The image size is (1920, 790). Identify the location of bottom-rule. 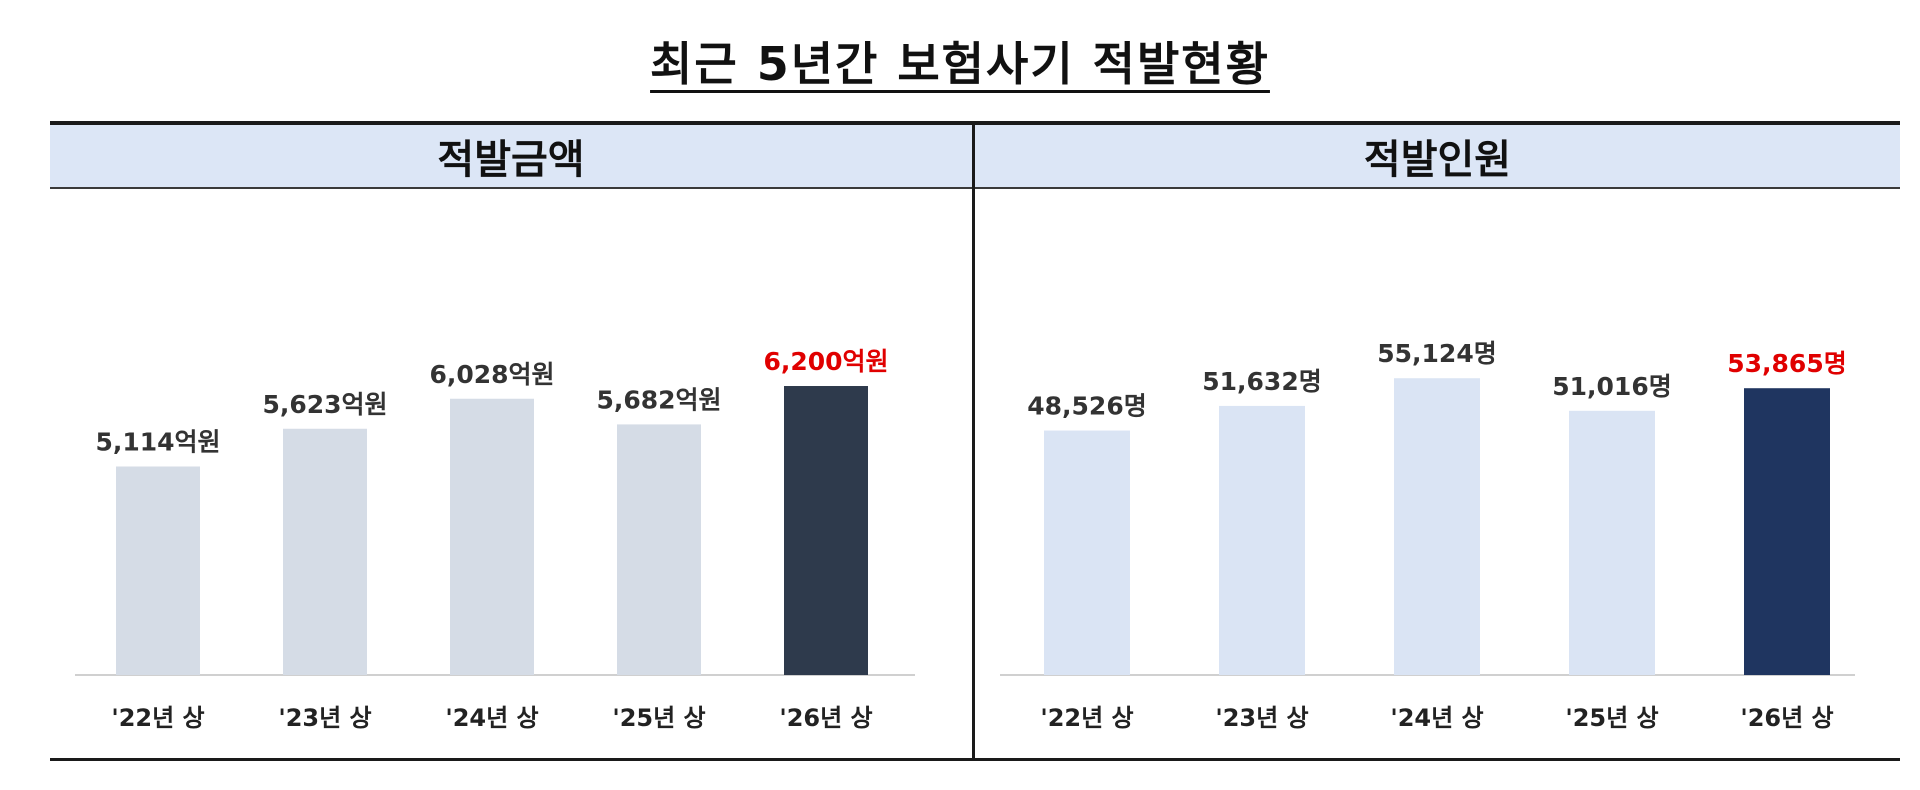
(975, 759).